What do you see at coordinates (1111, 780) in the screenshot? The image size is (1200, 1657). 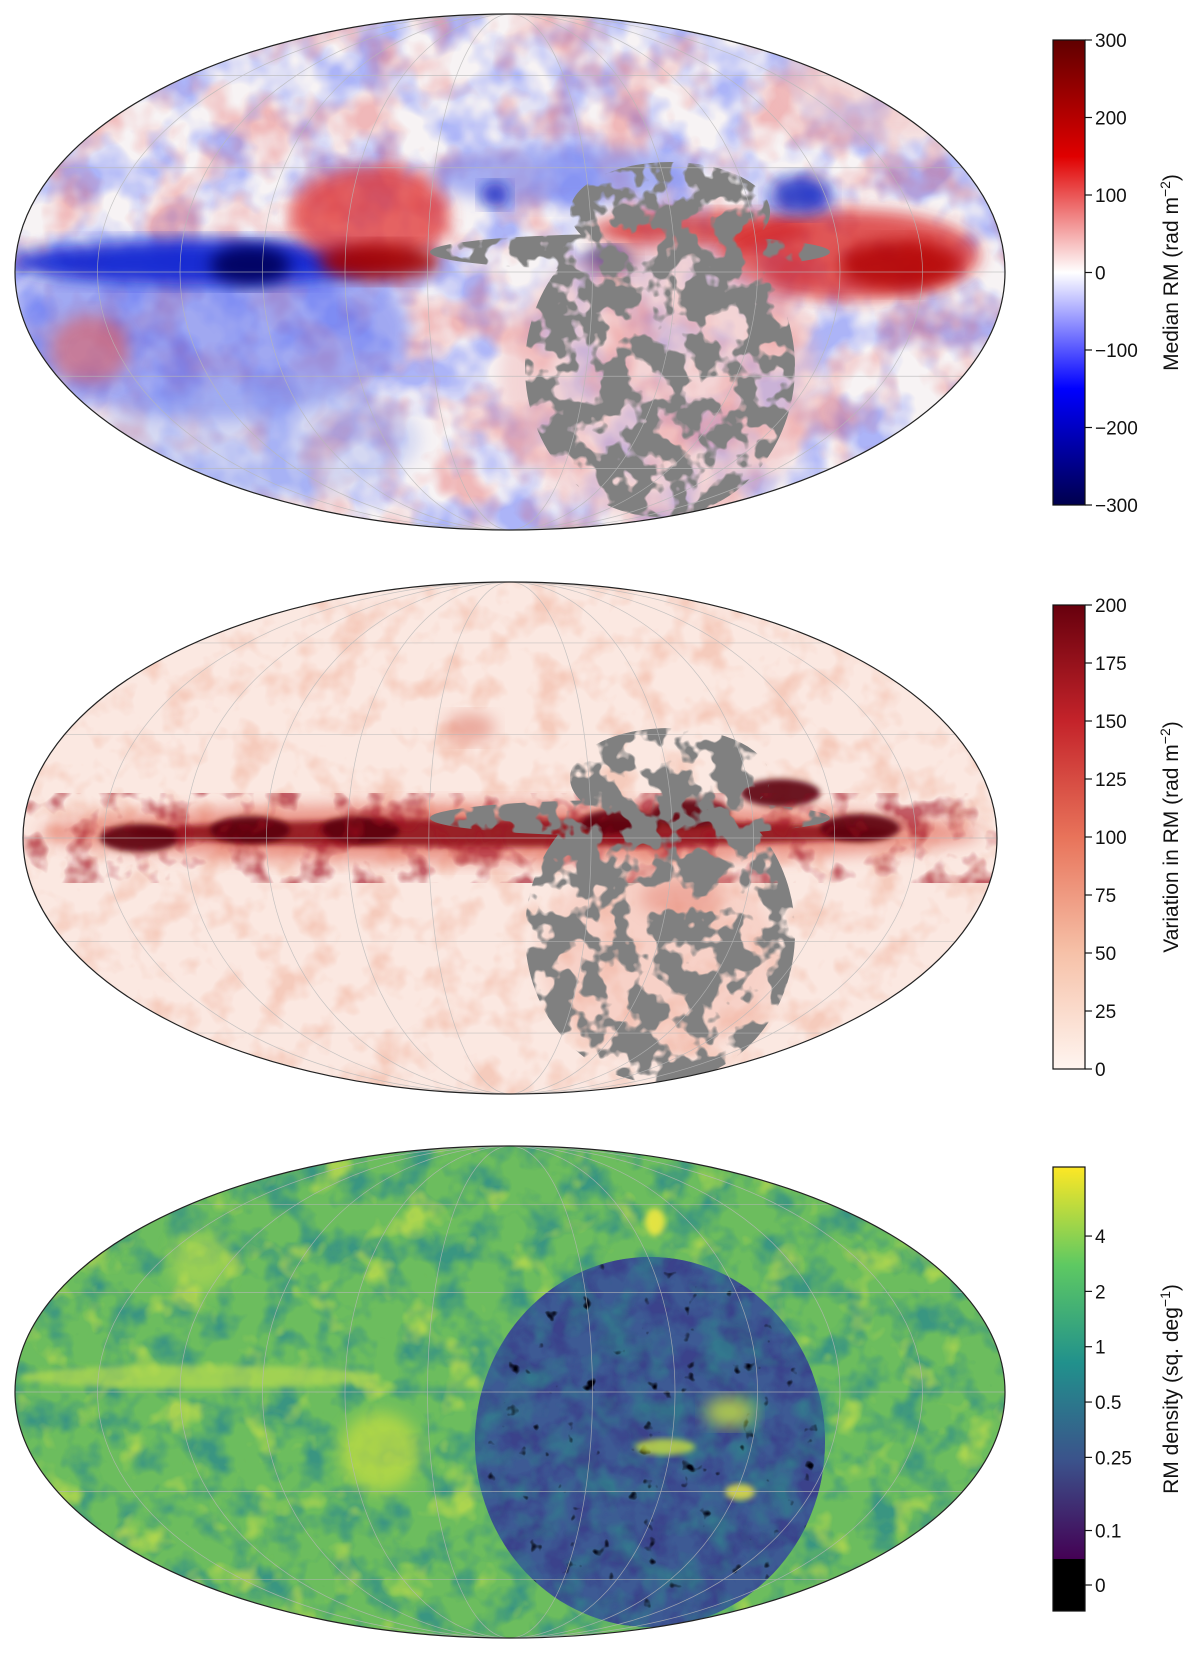 I see `colorbar-tick-label: 125` at bounding box center [1111, 780].